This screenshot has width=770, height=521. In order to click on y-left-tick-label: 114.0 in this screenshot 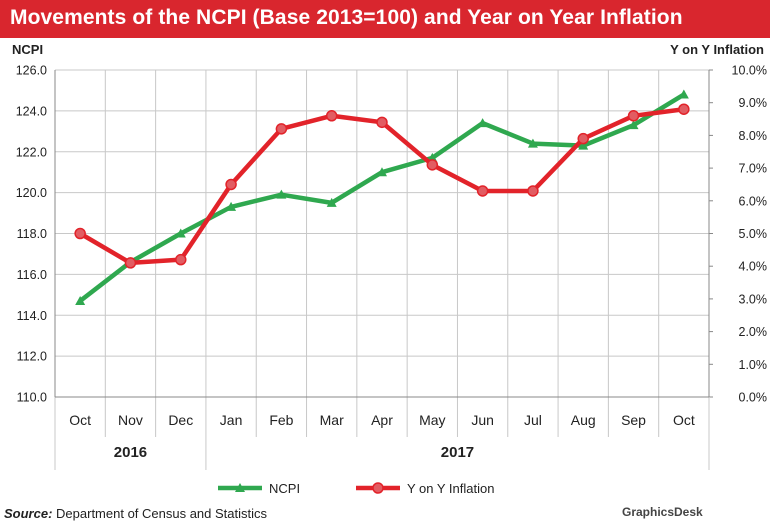, I will do `click(32, 316)`.